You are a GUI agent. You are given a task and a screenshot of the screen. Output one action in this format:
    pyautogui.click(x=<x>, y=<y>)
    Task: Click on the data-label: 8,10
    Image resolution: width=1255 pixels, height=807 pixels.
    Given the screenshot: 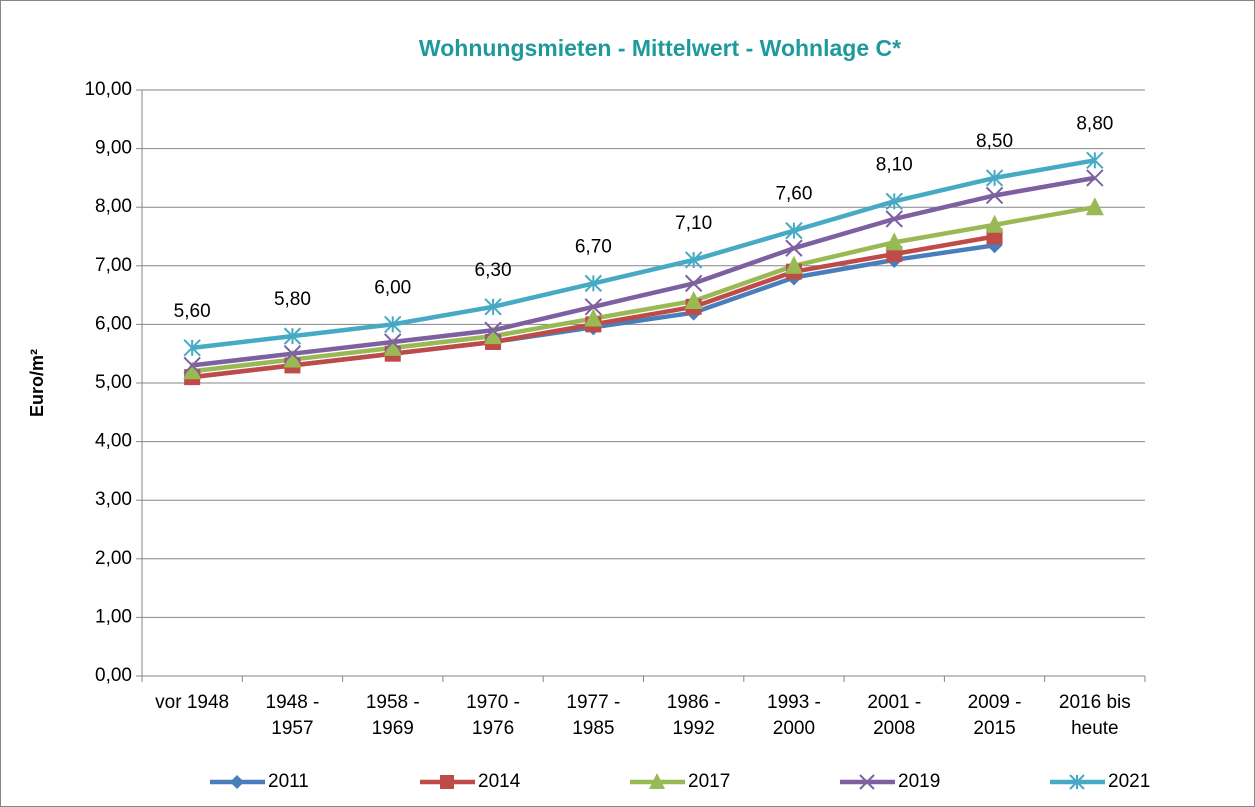 What is the action you would take?
    pyautogui.click(x=894, y=164)
    